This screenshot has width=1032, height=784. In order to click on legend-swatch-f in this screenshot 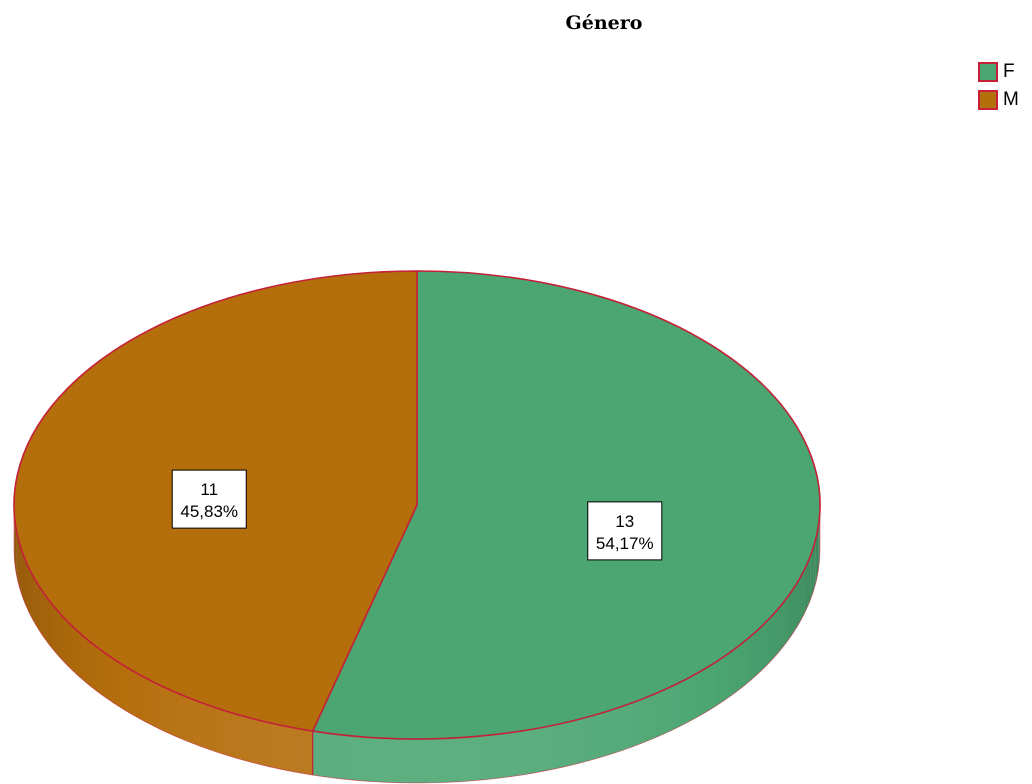, I will do `click(988, 72)`.